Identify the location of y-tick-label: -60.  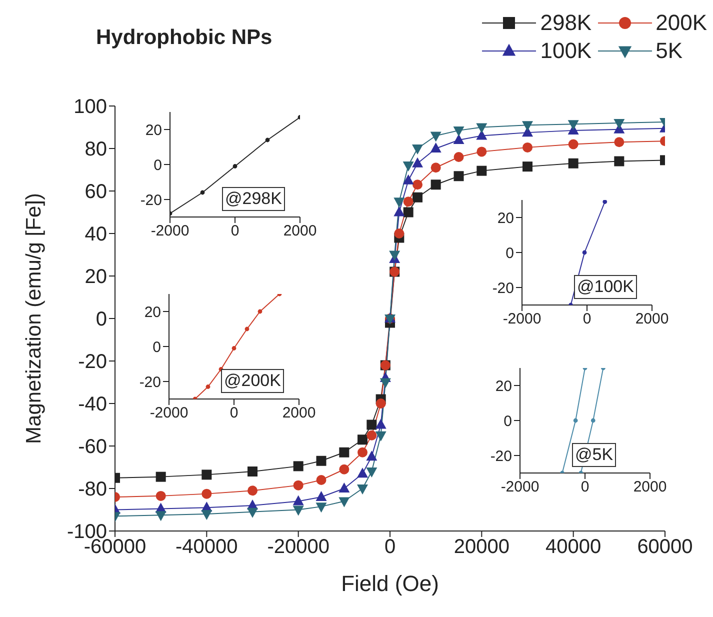
(92, 447).